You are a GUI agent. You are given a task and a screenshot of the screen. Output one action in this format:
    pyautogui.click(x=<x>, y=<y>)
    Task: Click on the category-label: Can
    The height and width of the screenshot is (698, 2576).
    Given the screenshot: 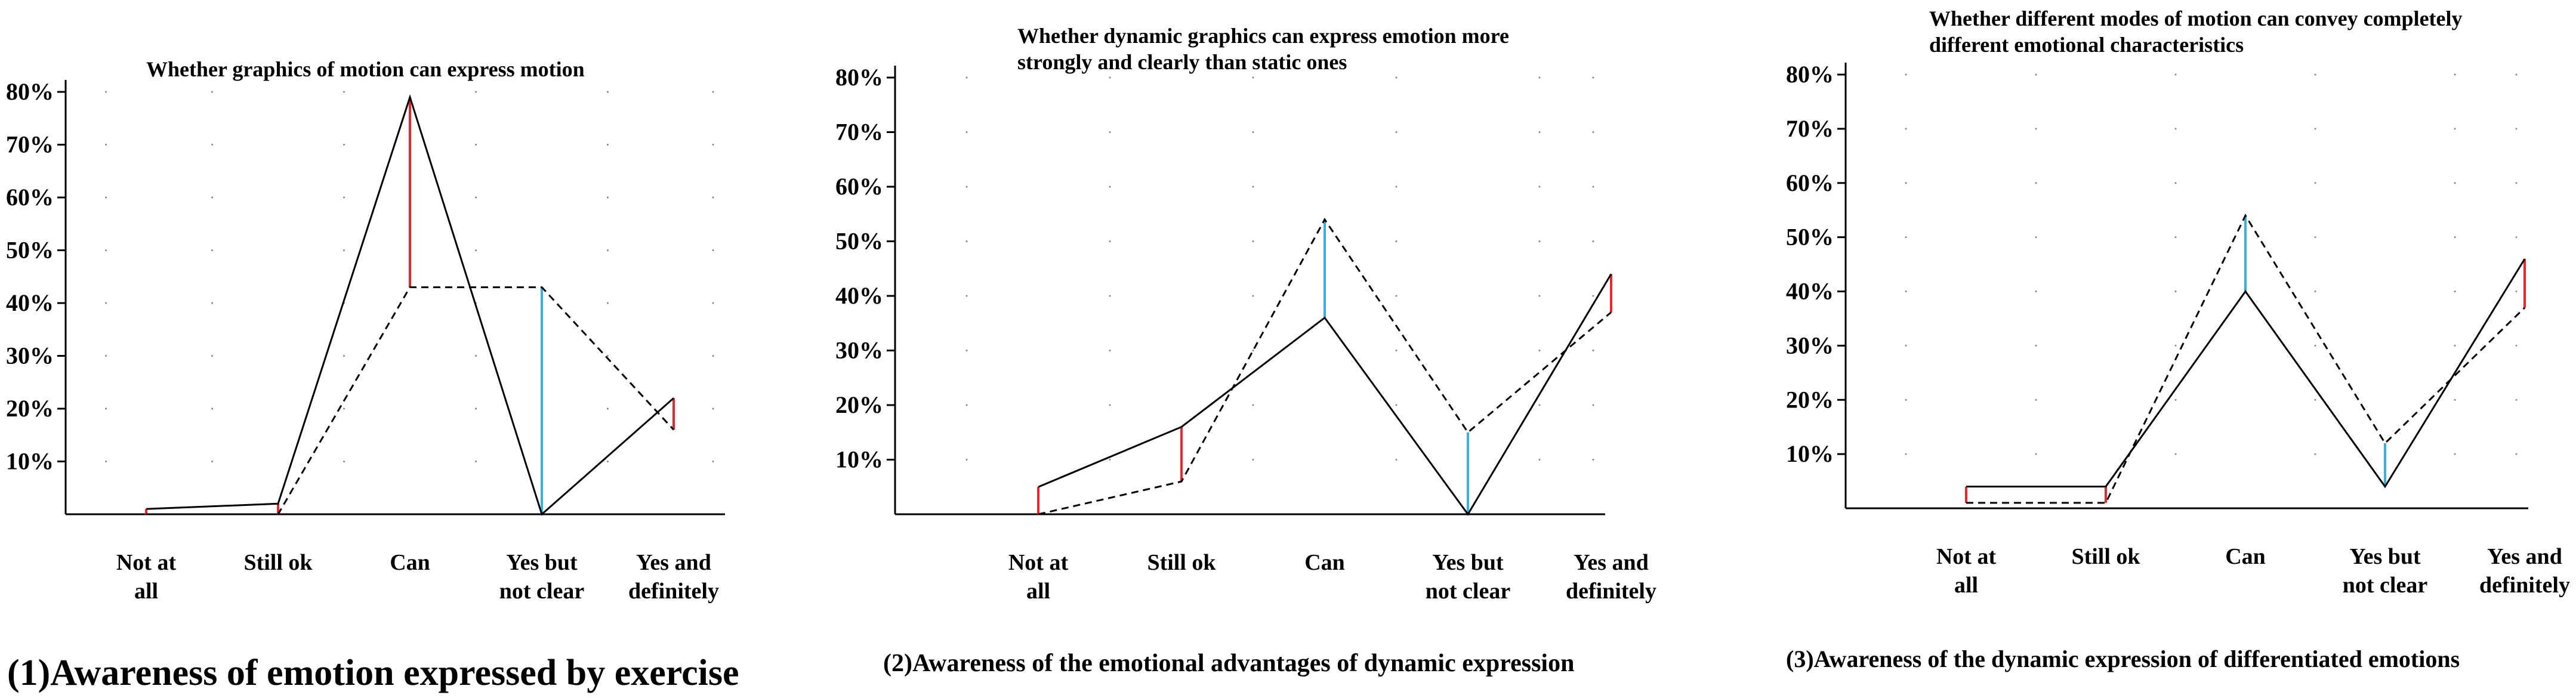 What is the action you would take?
    pyautogui.click(x=410, y=562)
    